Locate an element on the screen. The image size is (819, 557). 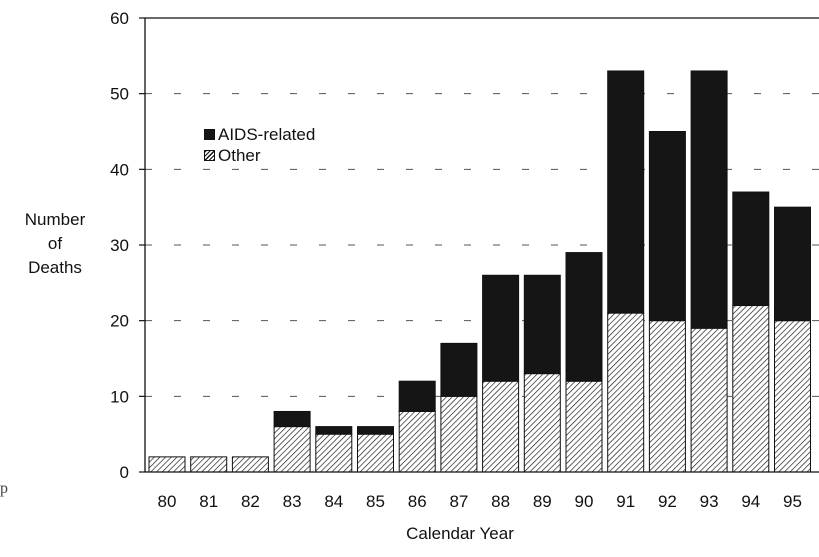
x-tick-label-84: 84 is located at coordinates (333, 501).